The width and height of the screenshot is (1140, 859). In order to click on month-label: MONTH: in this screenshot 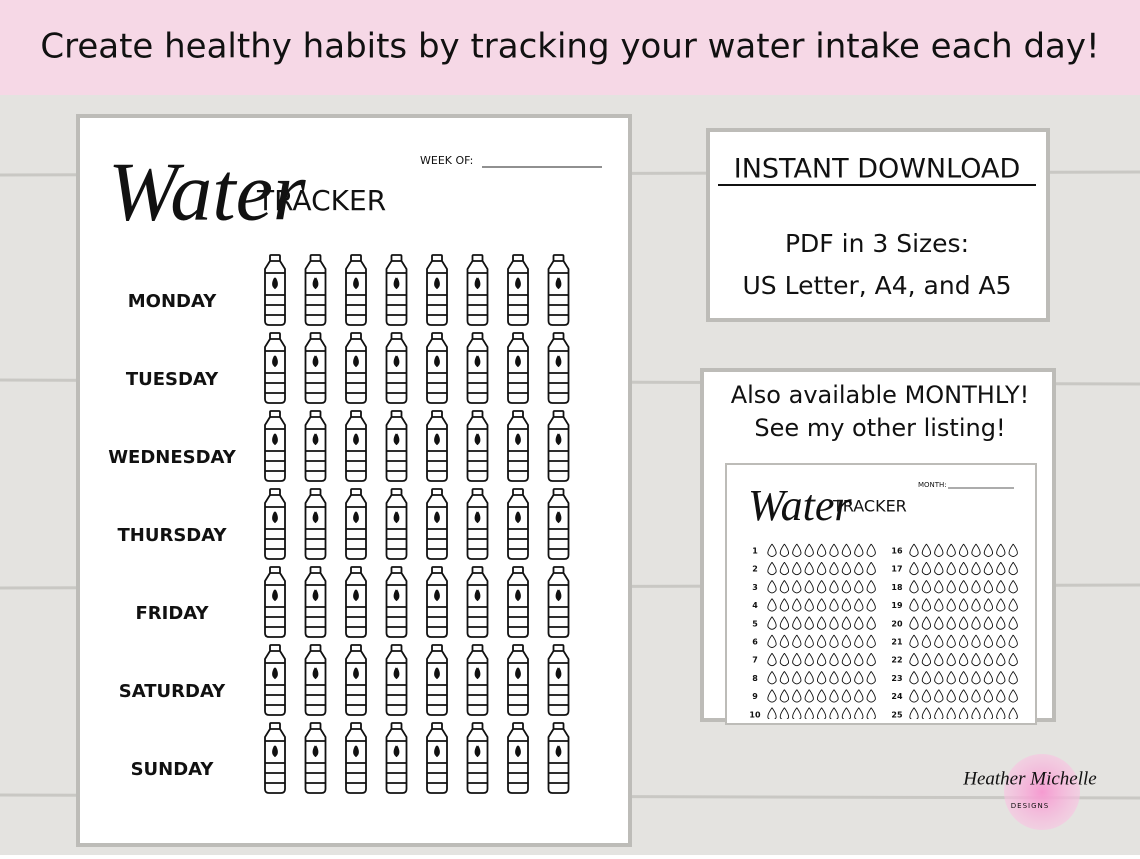, I will do `click(932, 485)`.